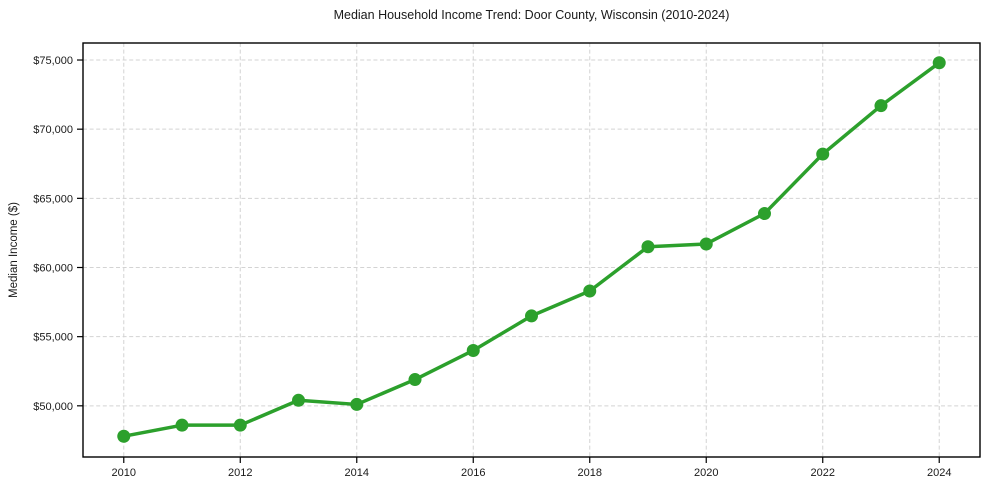 The image size is (989, 490). Describe the element at coordinates (939, 63) in the screenshot. I see `data-point-2024` at that location.